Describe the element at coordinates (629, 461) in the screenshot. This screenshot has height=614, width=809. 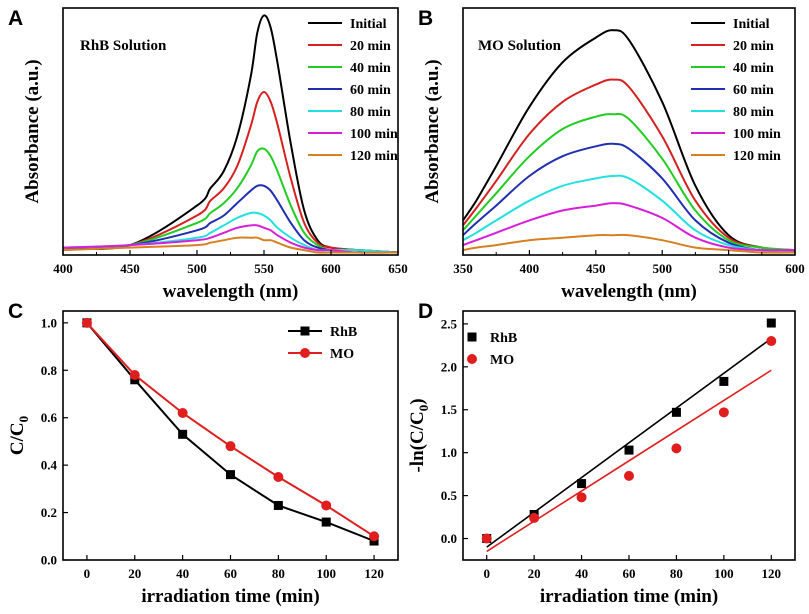
I see `fit-line-mo` at that location.